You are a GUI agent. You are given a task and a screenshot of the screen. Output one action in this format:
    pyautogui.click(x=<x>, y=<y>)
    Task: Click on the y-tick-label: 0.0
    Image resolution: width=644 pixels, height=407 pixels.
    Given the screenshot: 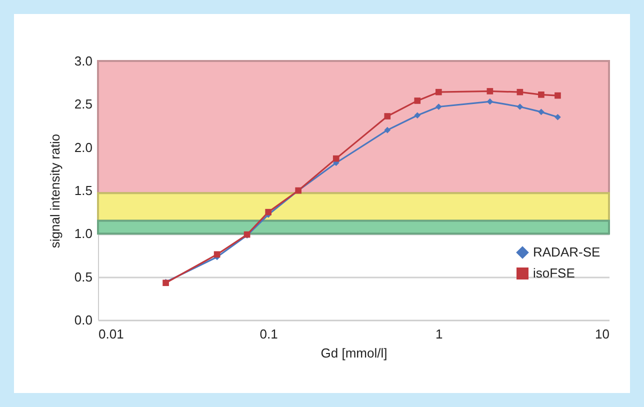 What is the action you would take?
    pyautogui.click(x=83, y=320)
    